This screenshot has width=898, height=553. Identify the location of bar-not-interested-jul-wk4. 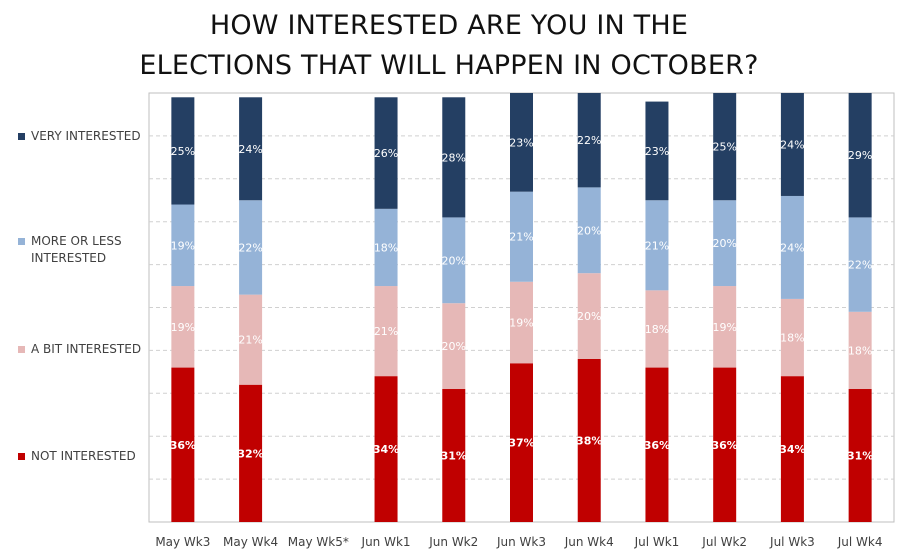
(860, 455).